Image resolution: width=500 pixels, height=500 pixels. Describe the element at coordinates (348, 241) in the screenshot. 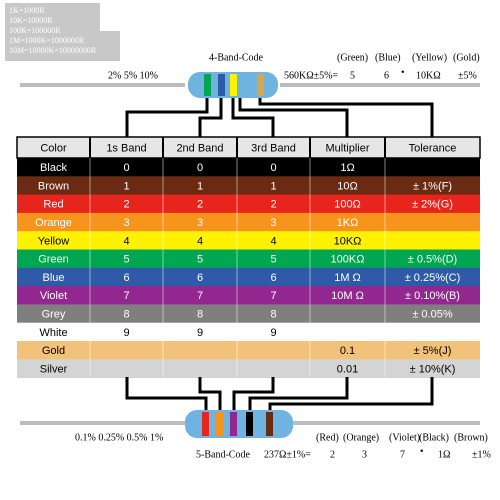

I see `cell: 10KΩ` at that location.